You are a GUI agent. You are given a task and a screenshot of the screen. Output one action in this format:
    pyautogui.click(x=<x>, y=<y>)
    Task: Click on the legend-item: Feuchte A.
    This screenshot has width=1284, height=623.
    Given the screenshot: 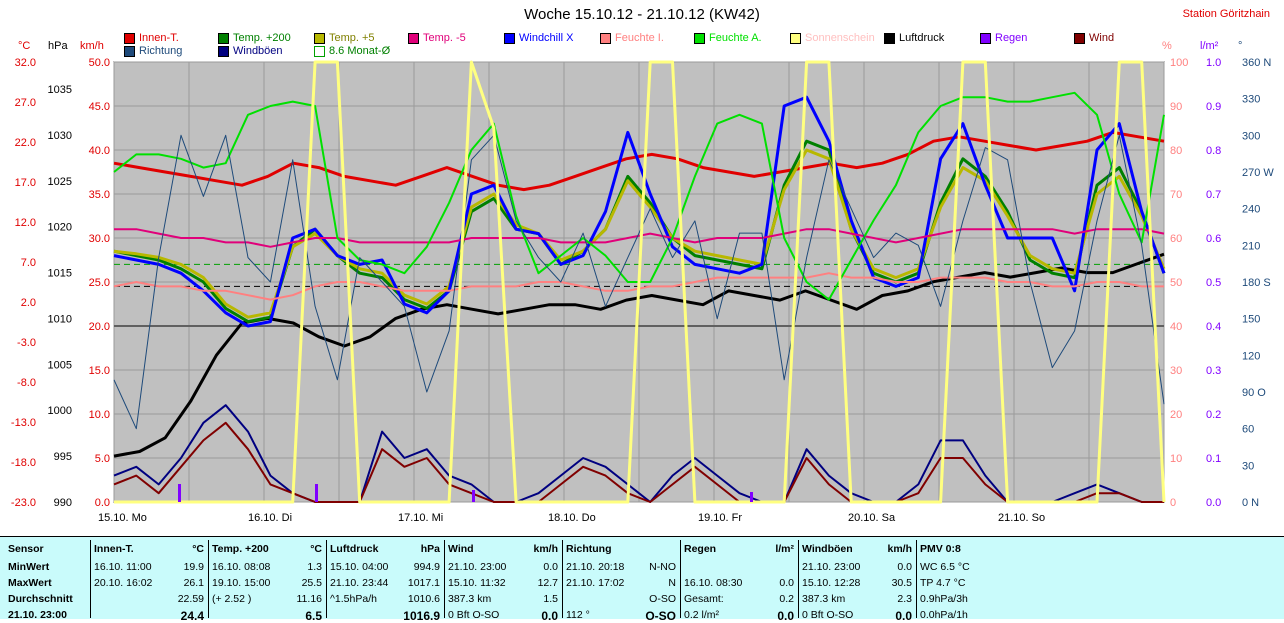 What is the action you would take?
    pyautogui.click(x=728, y=38)
    